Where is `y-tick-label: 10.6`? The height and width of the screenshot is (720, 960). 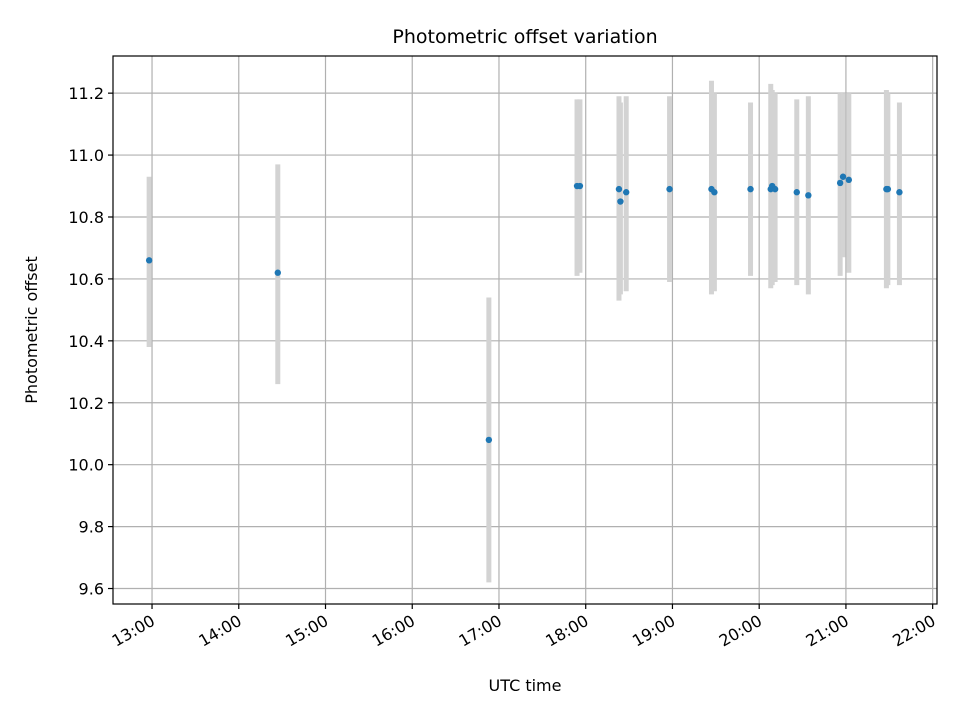 y-tick-label: 10.6 is located at coordinates (86, 279).